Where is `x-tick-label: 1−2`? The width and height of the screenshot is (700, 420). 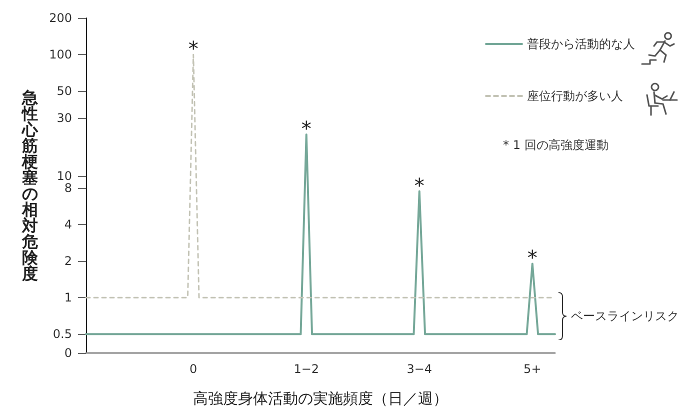 x-tick-label: 1−2 is located at coordinates (307, 369).